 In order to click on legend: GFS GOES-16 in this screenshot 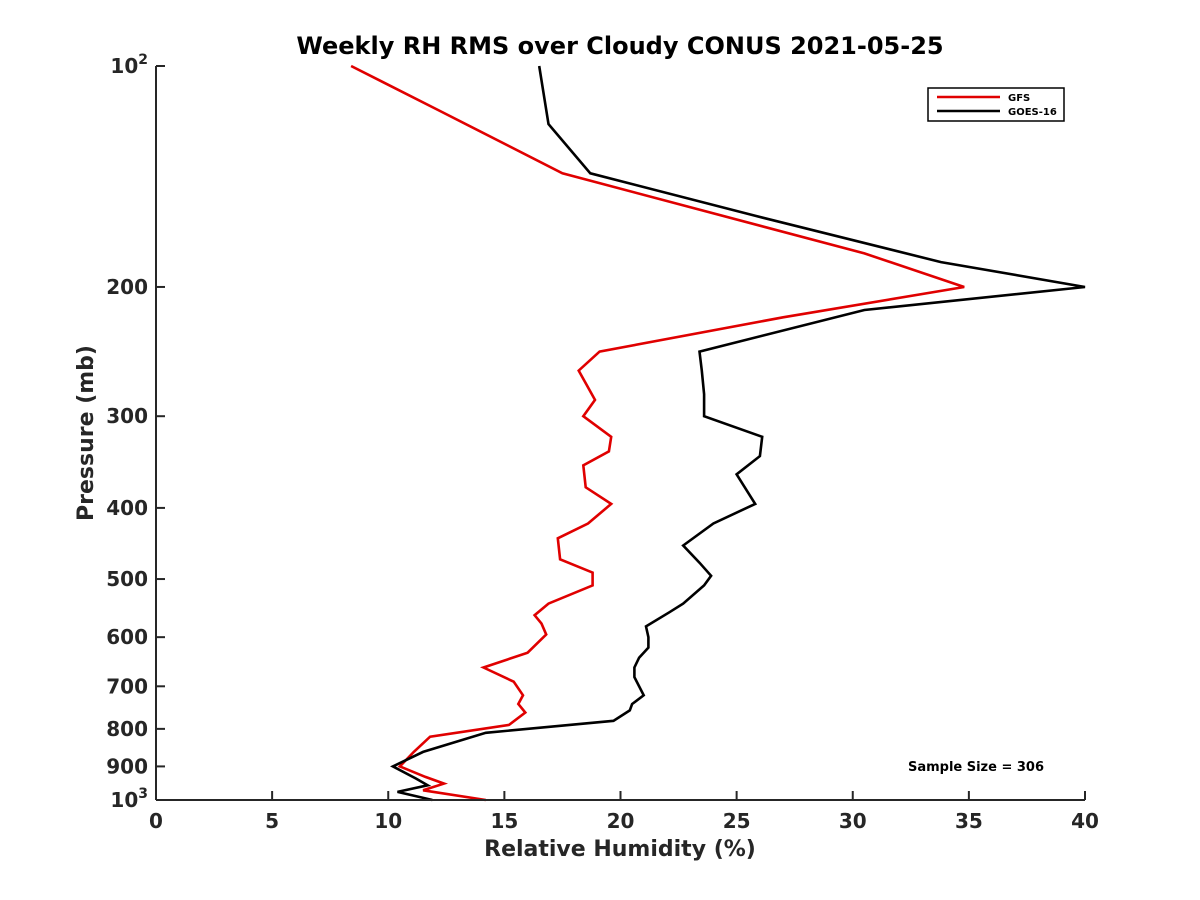, I will do `click(996, 104)`.